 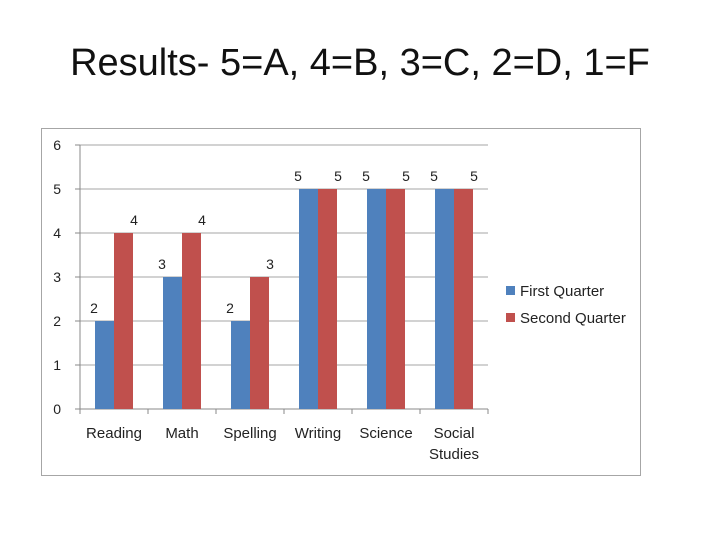 I want to click on legend-label: First Quarter, so click(x=562, y=291).